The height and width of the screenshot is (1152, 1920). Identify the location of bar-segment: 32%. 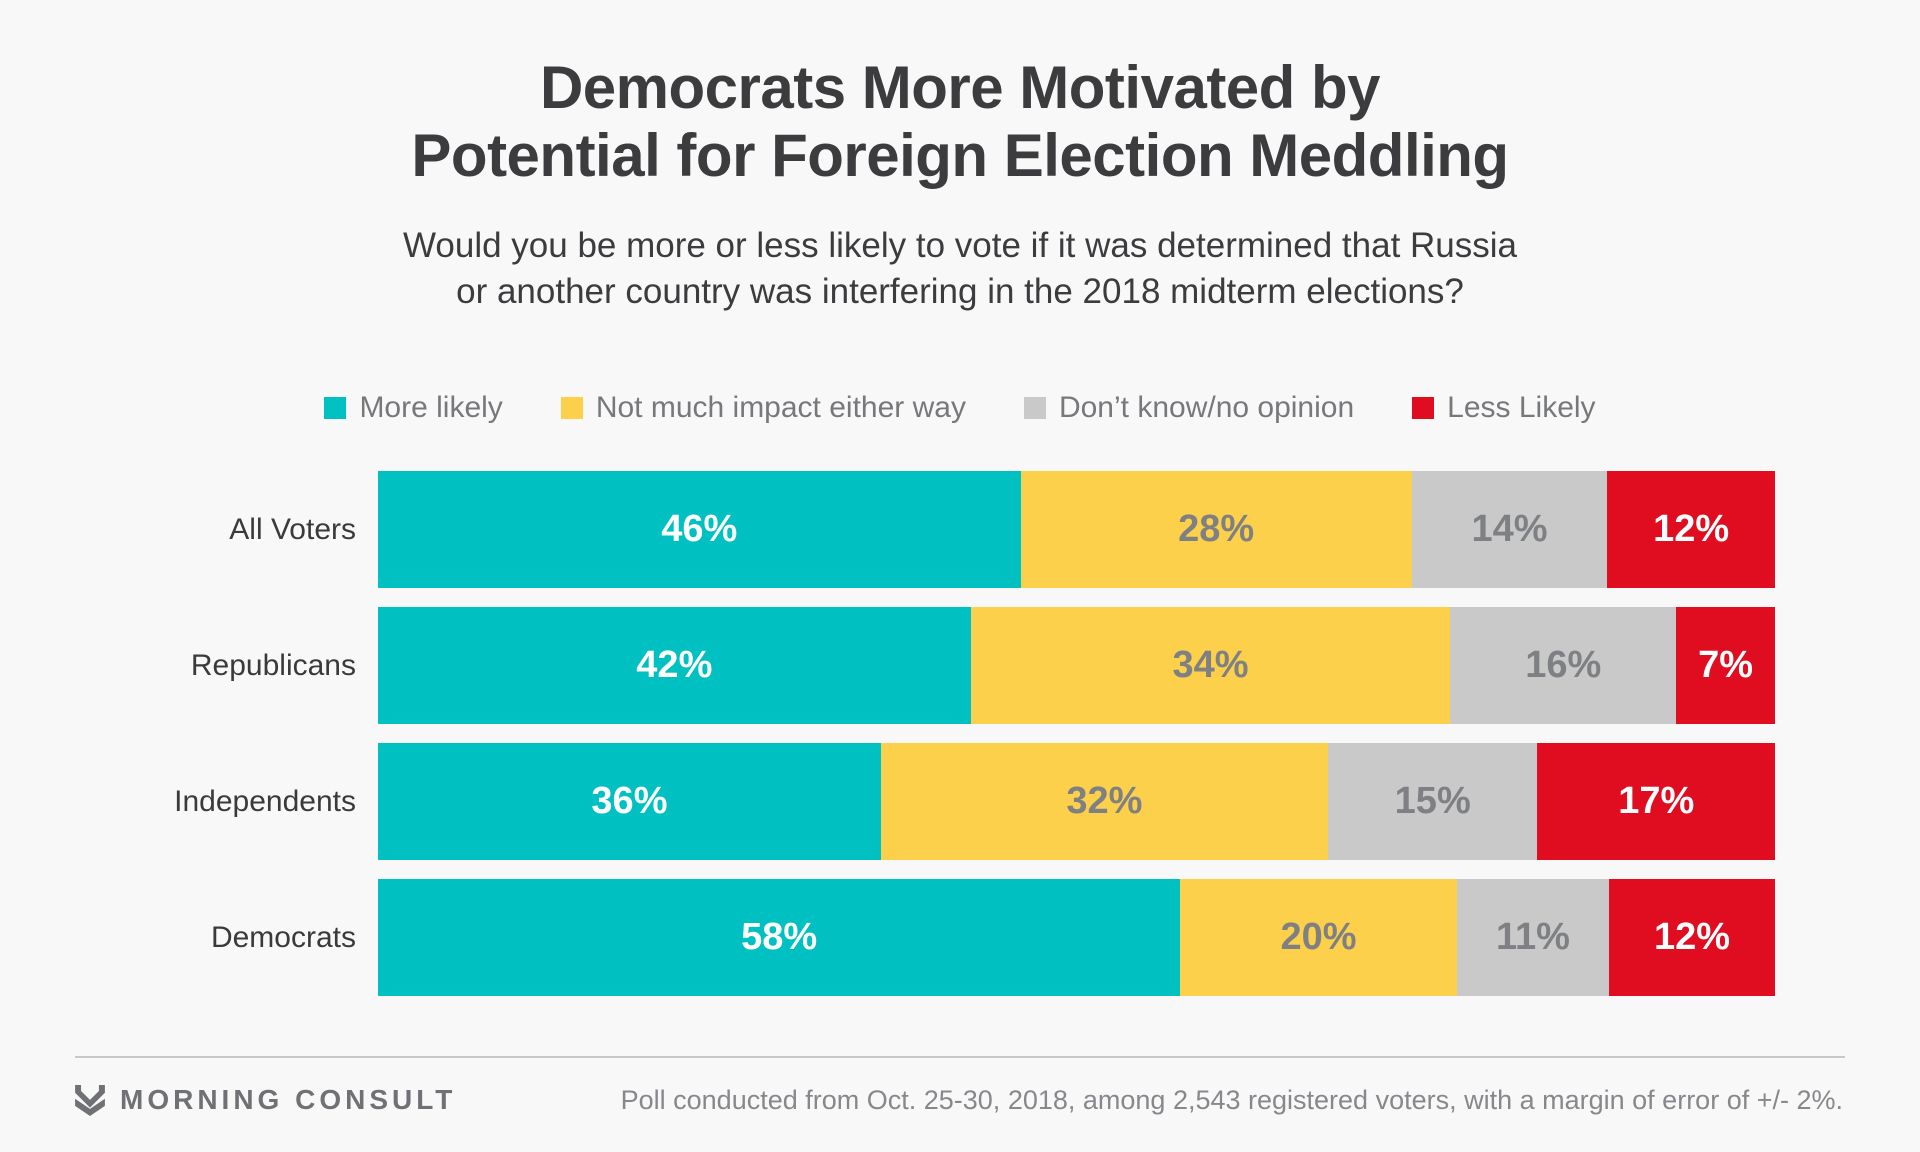
(1104, 802).